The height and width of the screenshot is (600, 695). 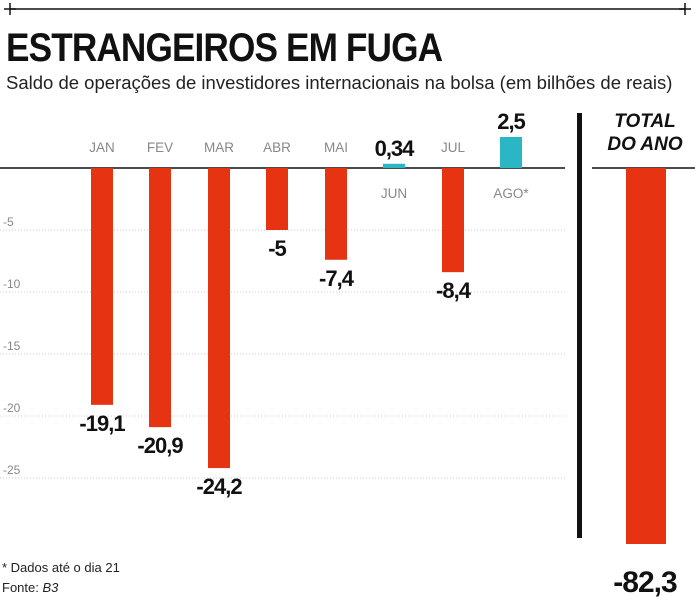 I want to click on value-label: -19,1, so click(x=102, y=423).